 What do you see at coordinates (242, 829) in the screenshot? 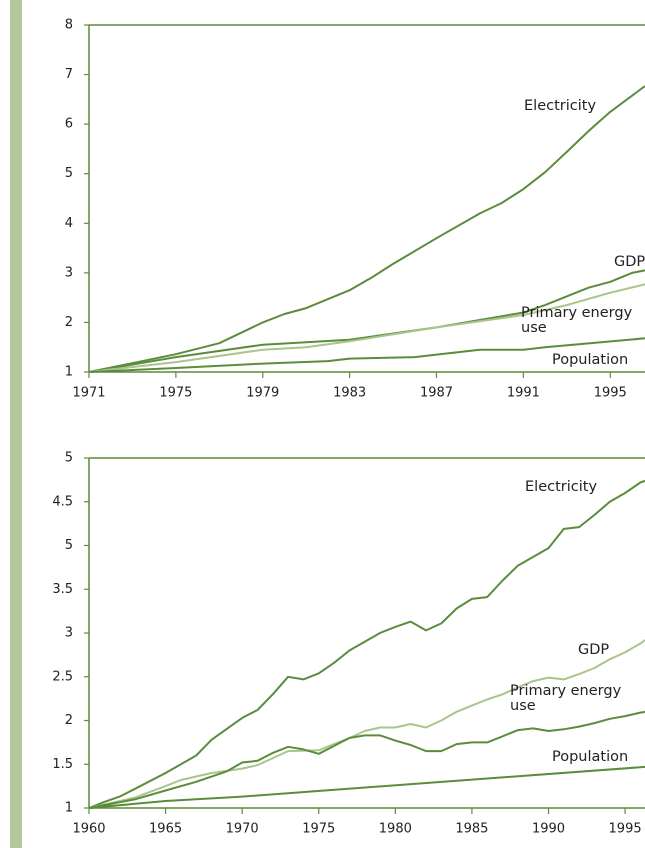
I see `x-tick-label: 1970` at bounding box center [242, 829].